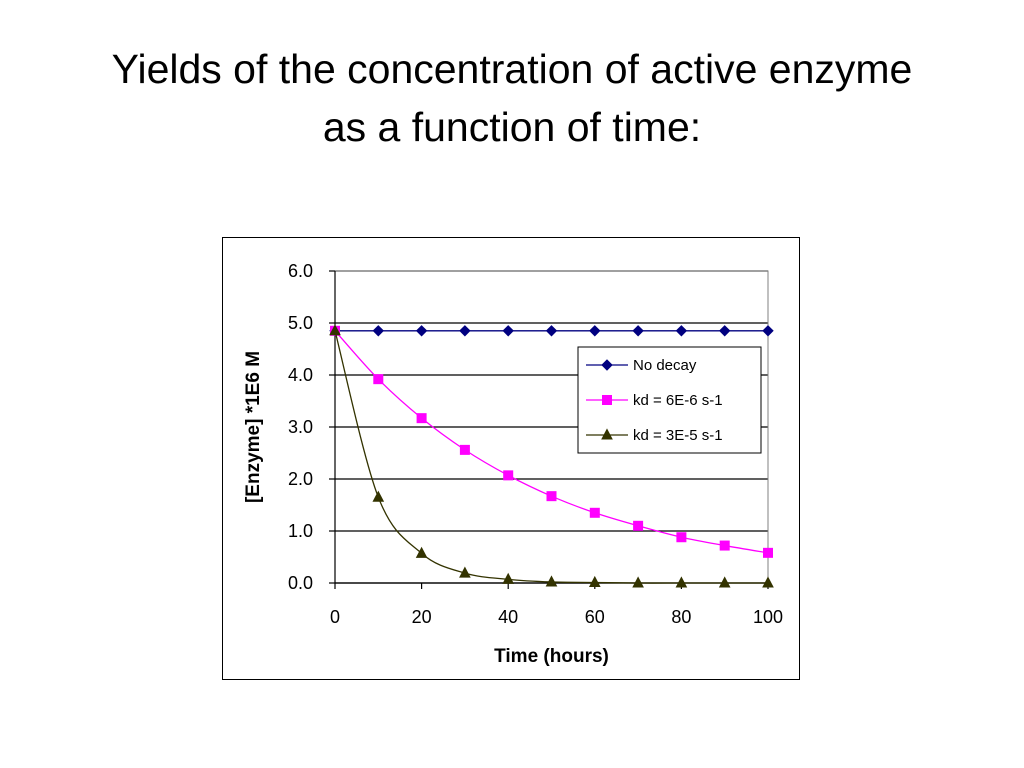 This screenshot has width=1024, height=768. I want to click on slide-title-line-2: as a function of time:, so click(512, 127).